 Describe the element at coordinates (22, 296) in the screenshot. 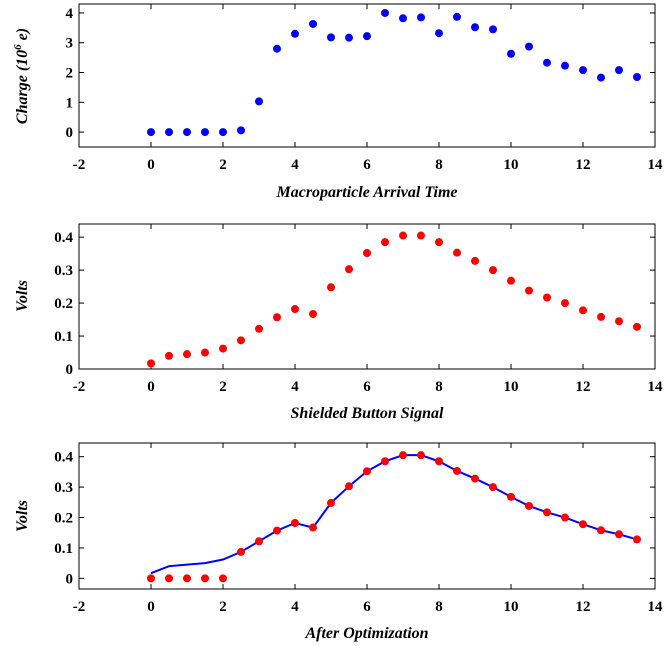

I see `y-axis-label: Volts` at that location.